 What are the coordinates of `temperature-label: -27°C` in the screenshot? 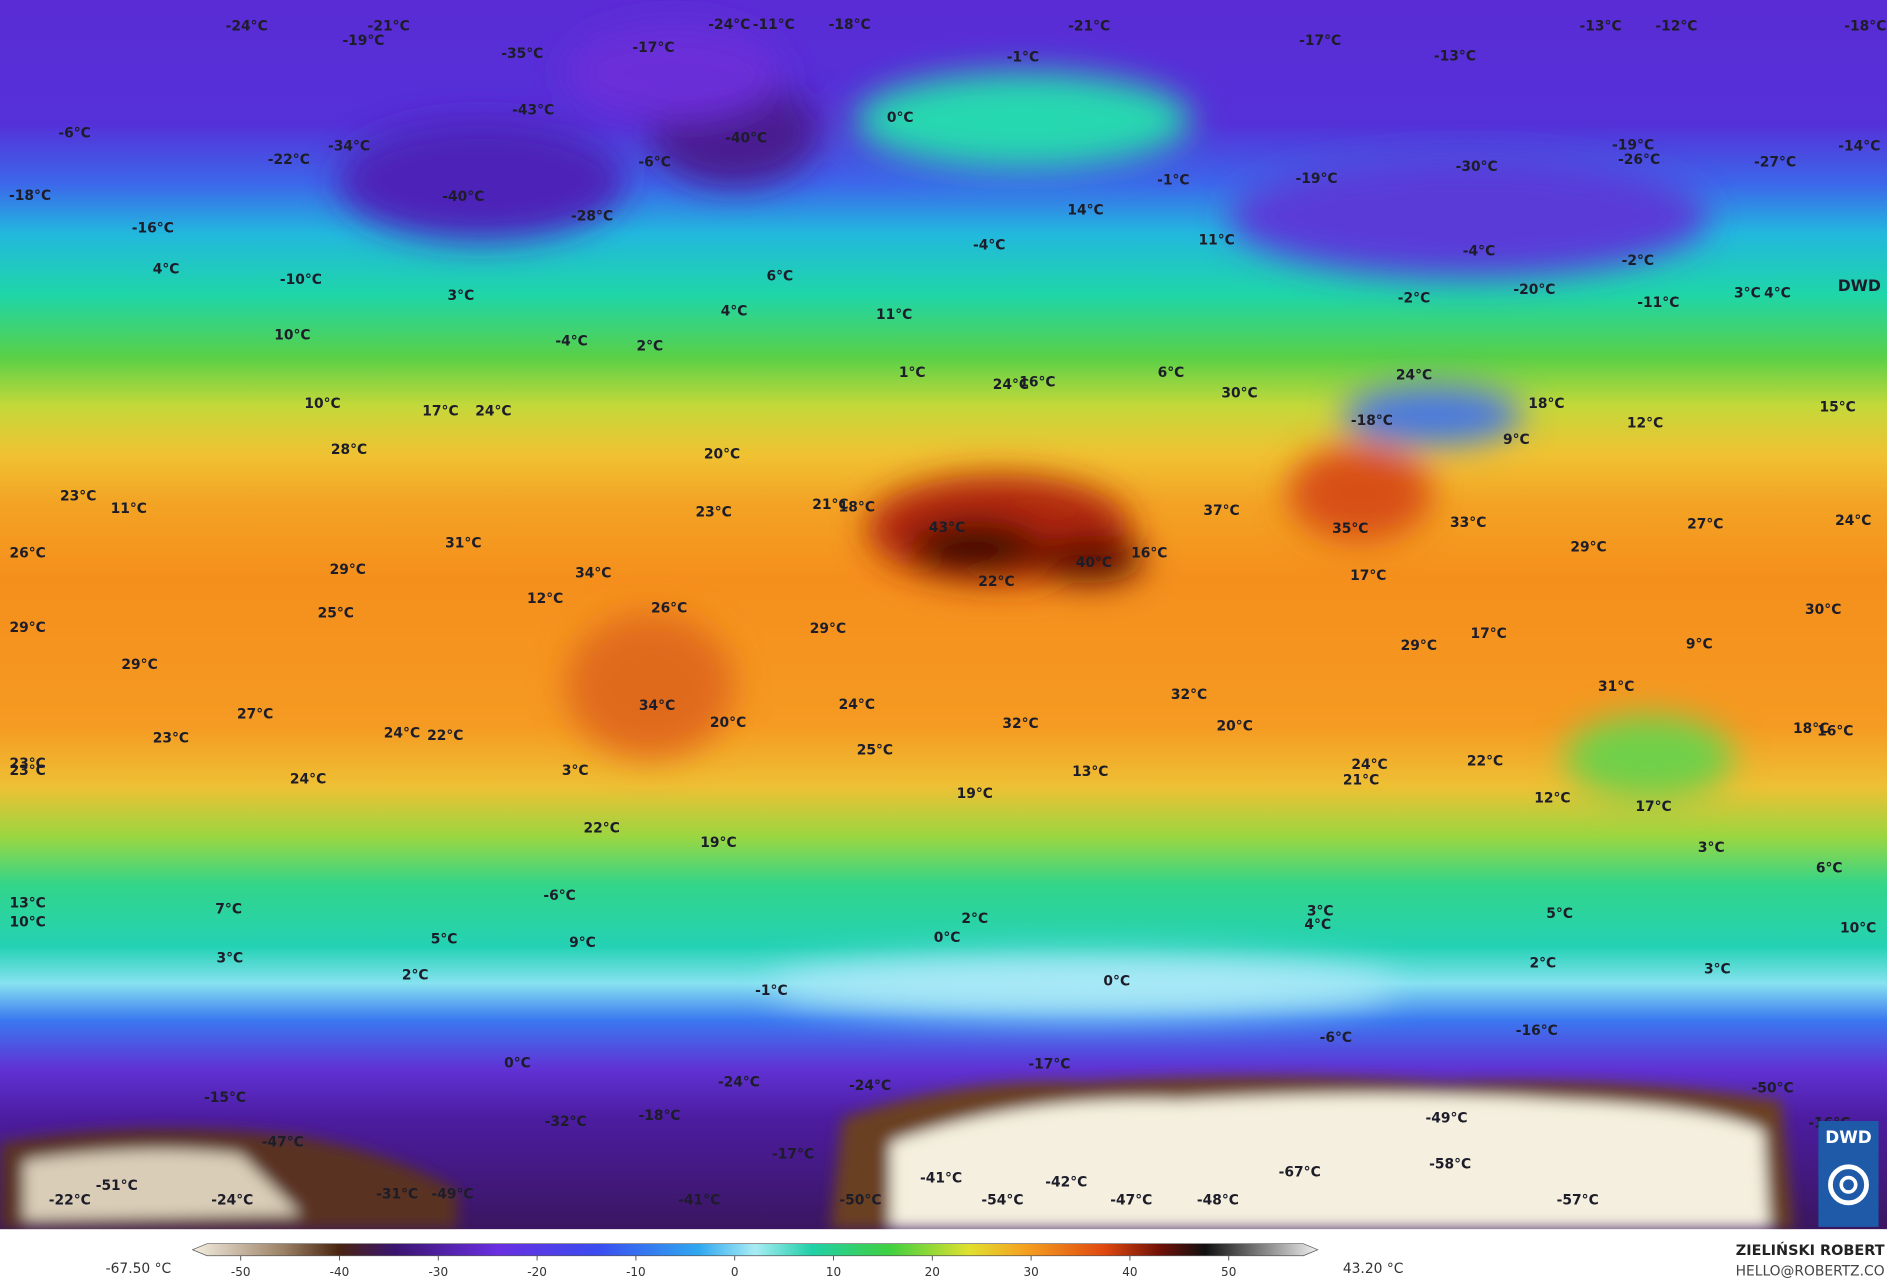 It's located at (1775, 162).